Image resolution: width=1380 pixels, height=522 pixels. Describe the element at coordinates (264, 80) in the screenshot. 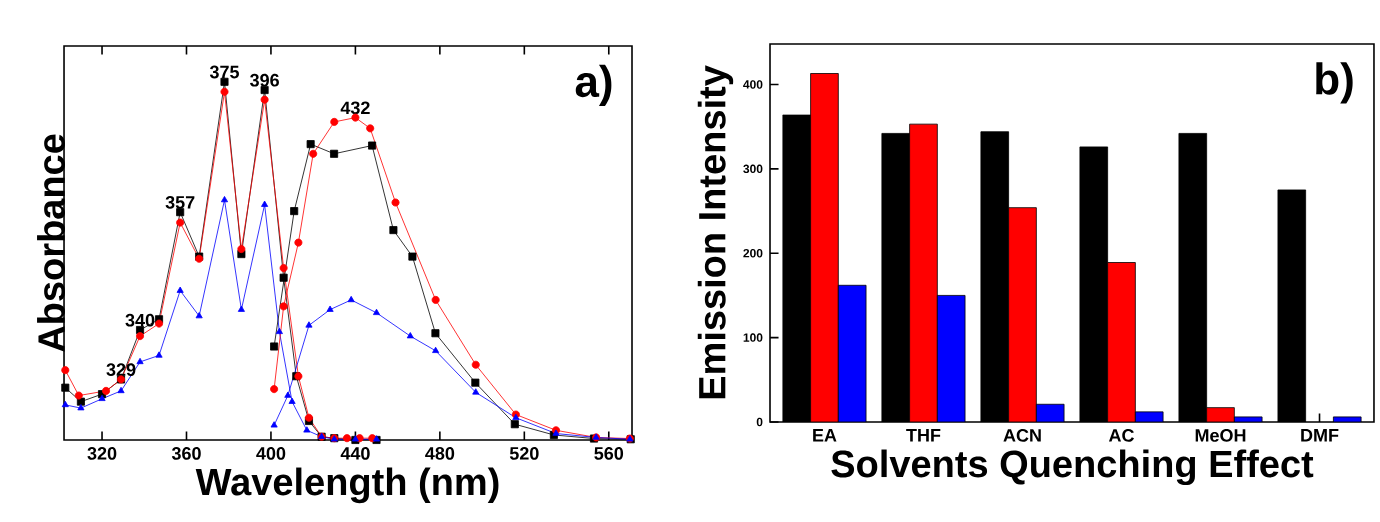

I see `annotation: 396` at that location.